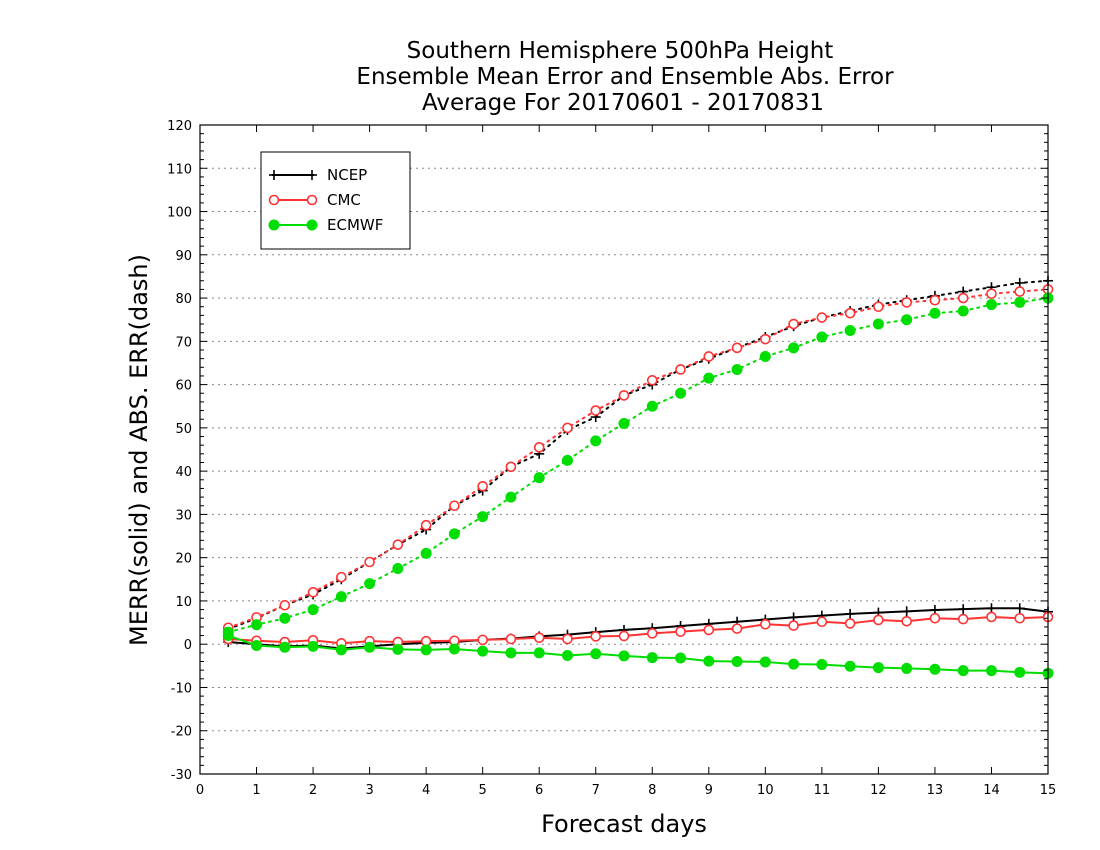 The image size is (1100, 850). What do you see at coordinates (183, 472) in the screenshot?
I see `y-tick-label: 40` at bounding box center [183, 472].